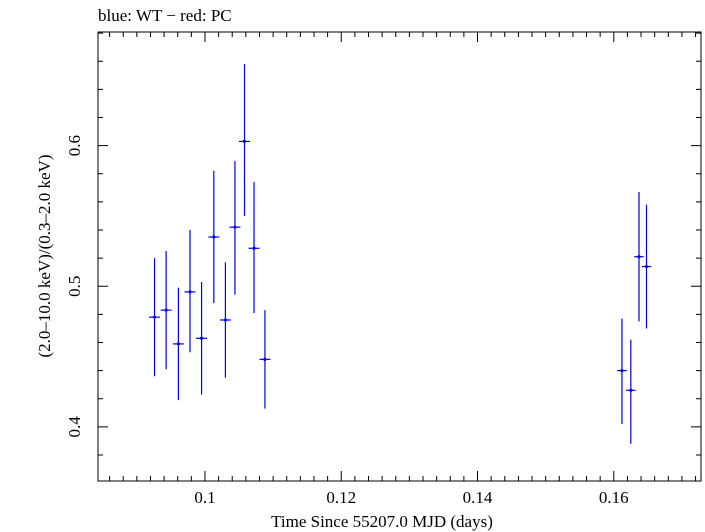  I want to click on y-axis-label: (2.0–10.0 keV)/(0.3–2.0 keV), so click(44, 255).